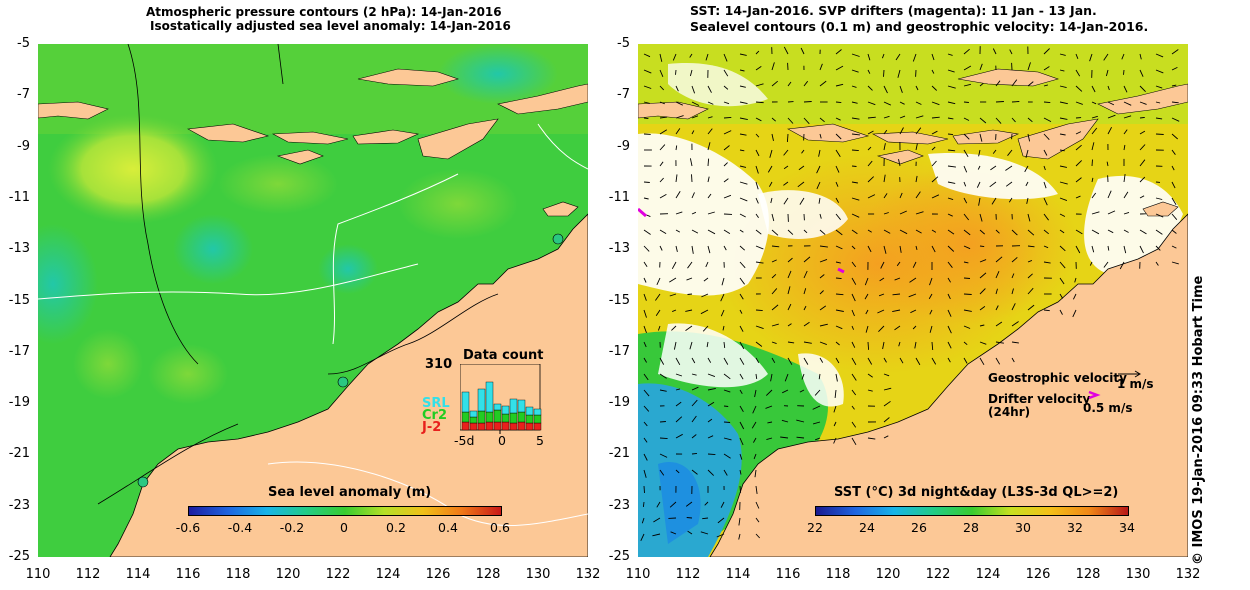 The image size is (1250, 590). I want to click on lat-tick-right--7: -7, so click(623, 95).